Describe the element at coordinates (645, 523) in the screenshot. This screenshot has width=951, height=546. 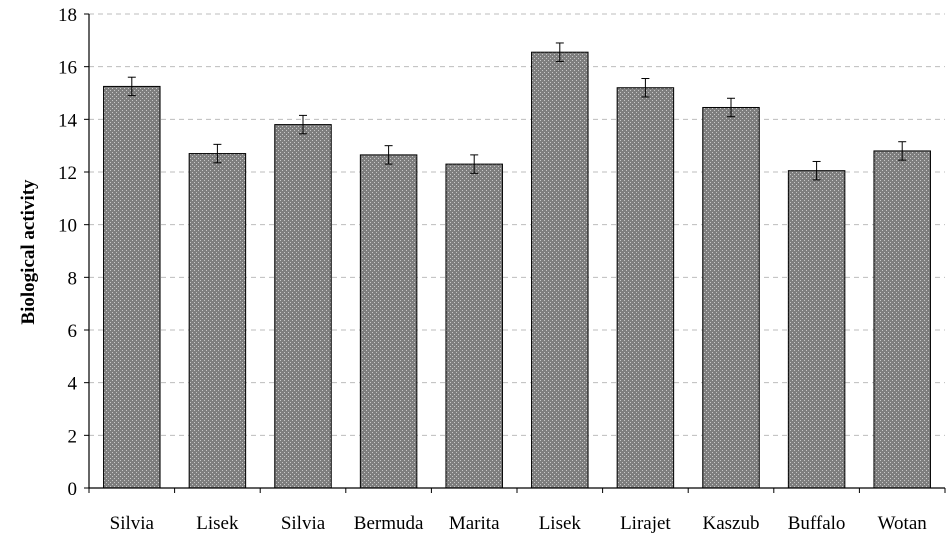
I see `x-tick-label: Lirajet` at that location.